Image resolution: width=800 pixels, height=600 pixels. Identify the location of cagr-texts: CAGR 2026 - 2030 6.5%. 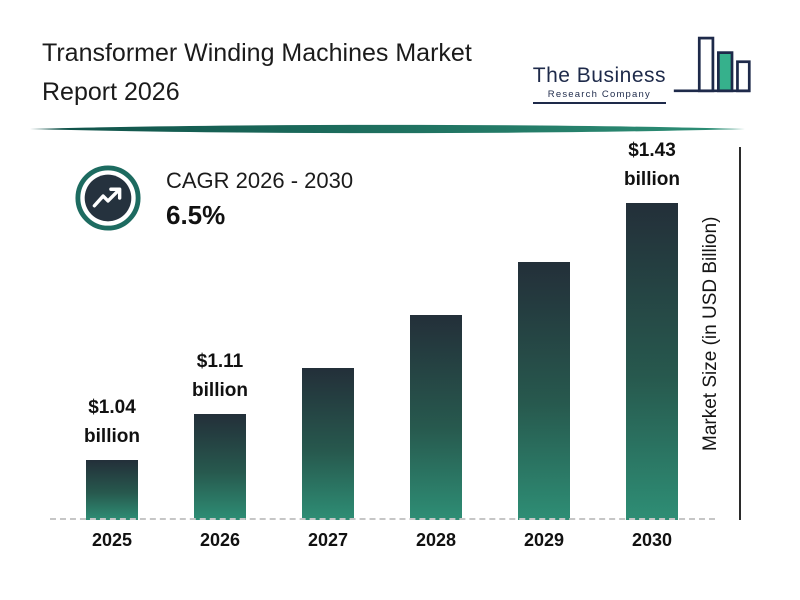
(259, 197).